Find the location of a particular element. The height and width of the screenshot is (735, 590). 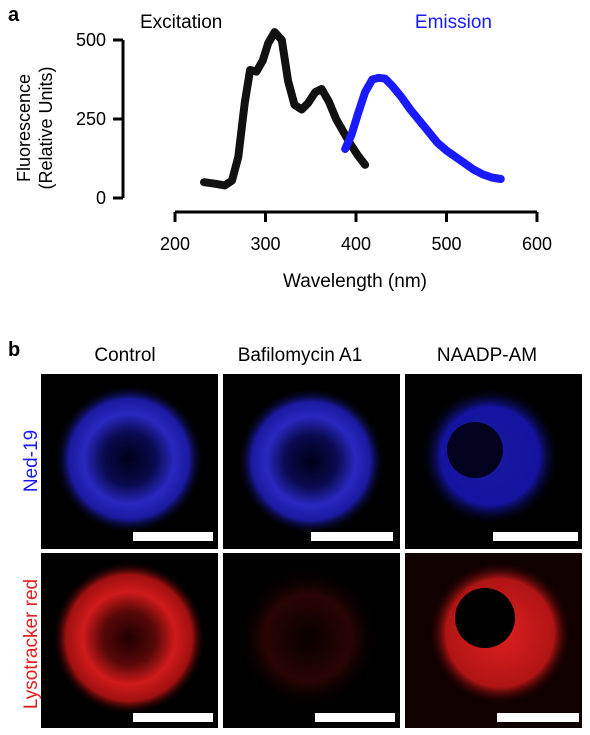

x-tick-label: 500 is located at coordinates (446, 244).